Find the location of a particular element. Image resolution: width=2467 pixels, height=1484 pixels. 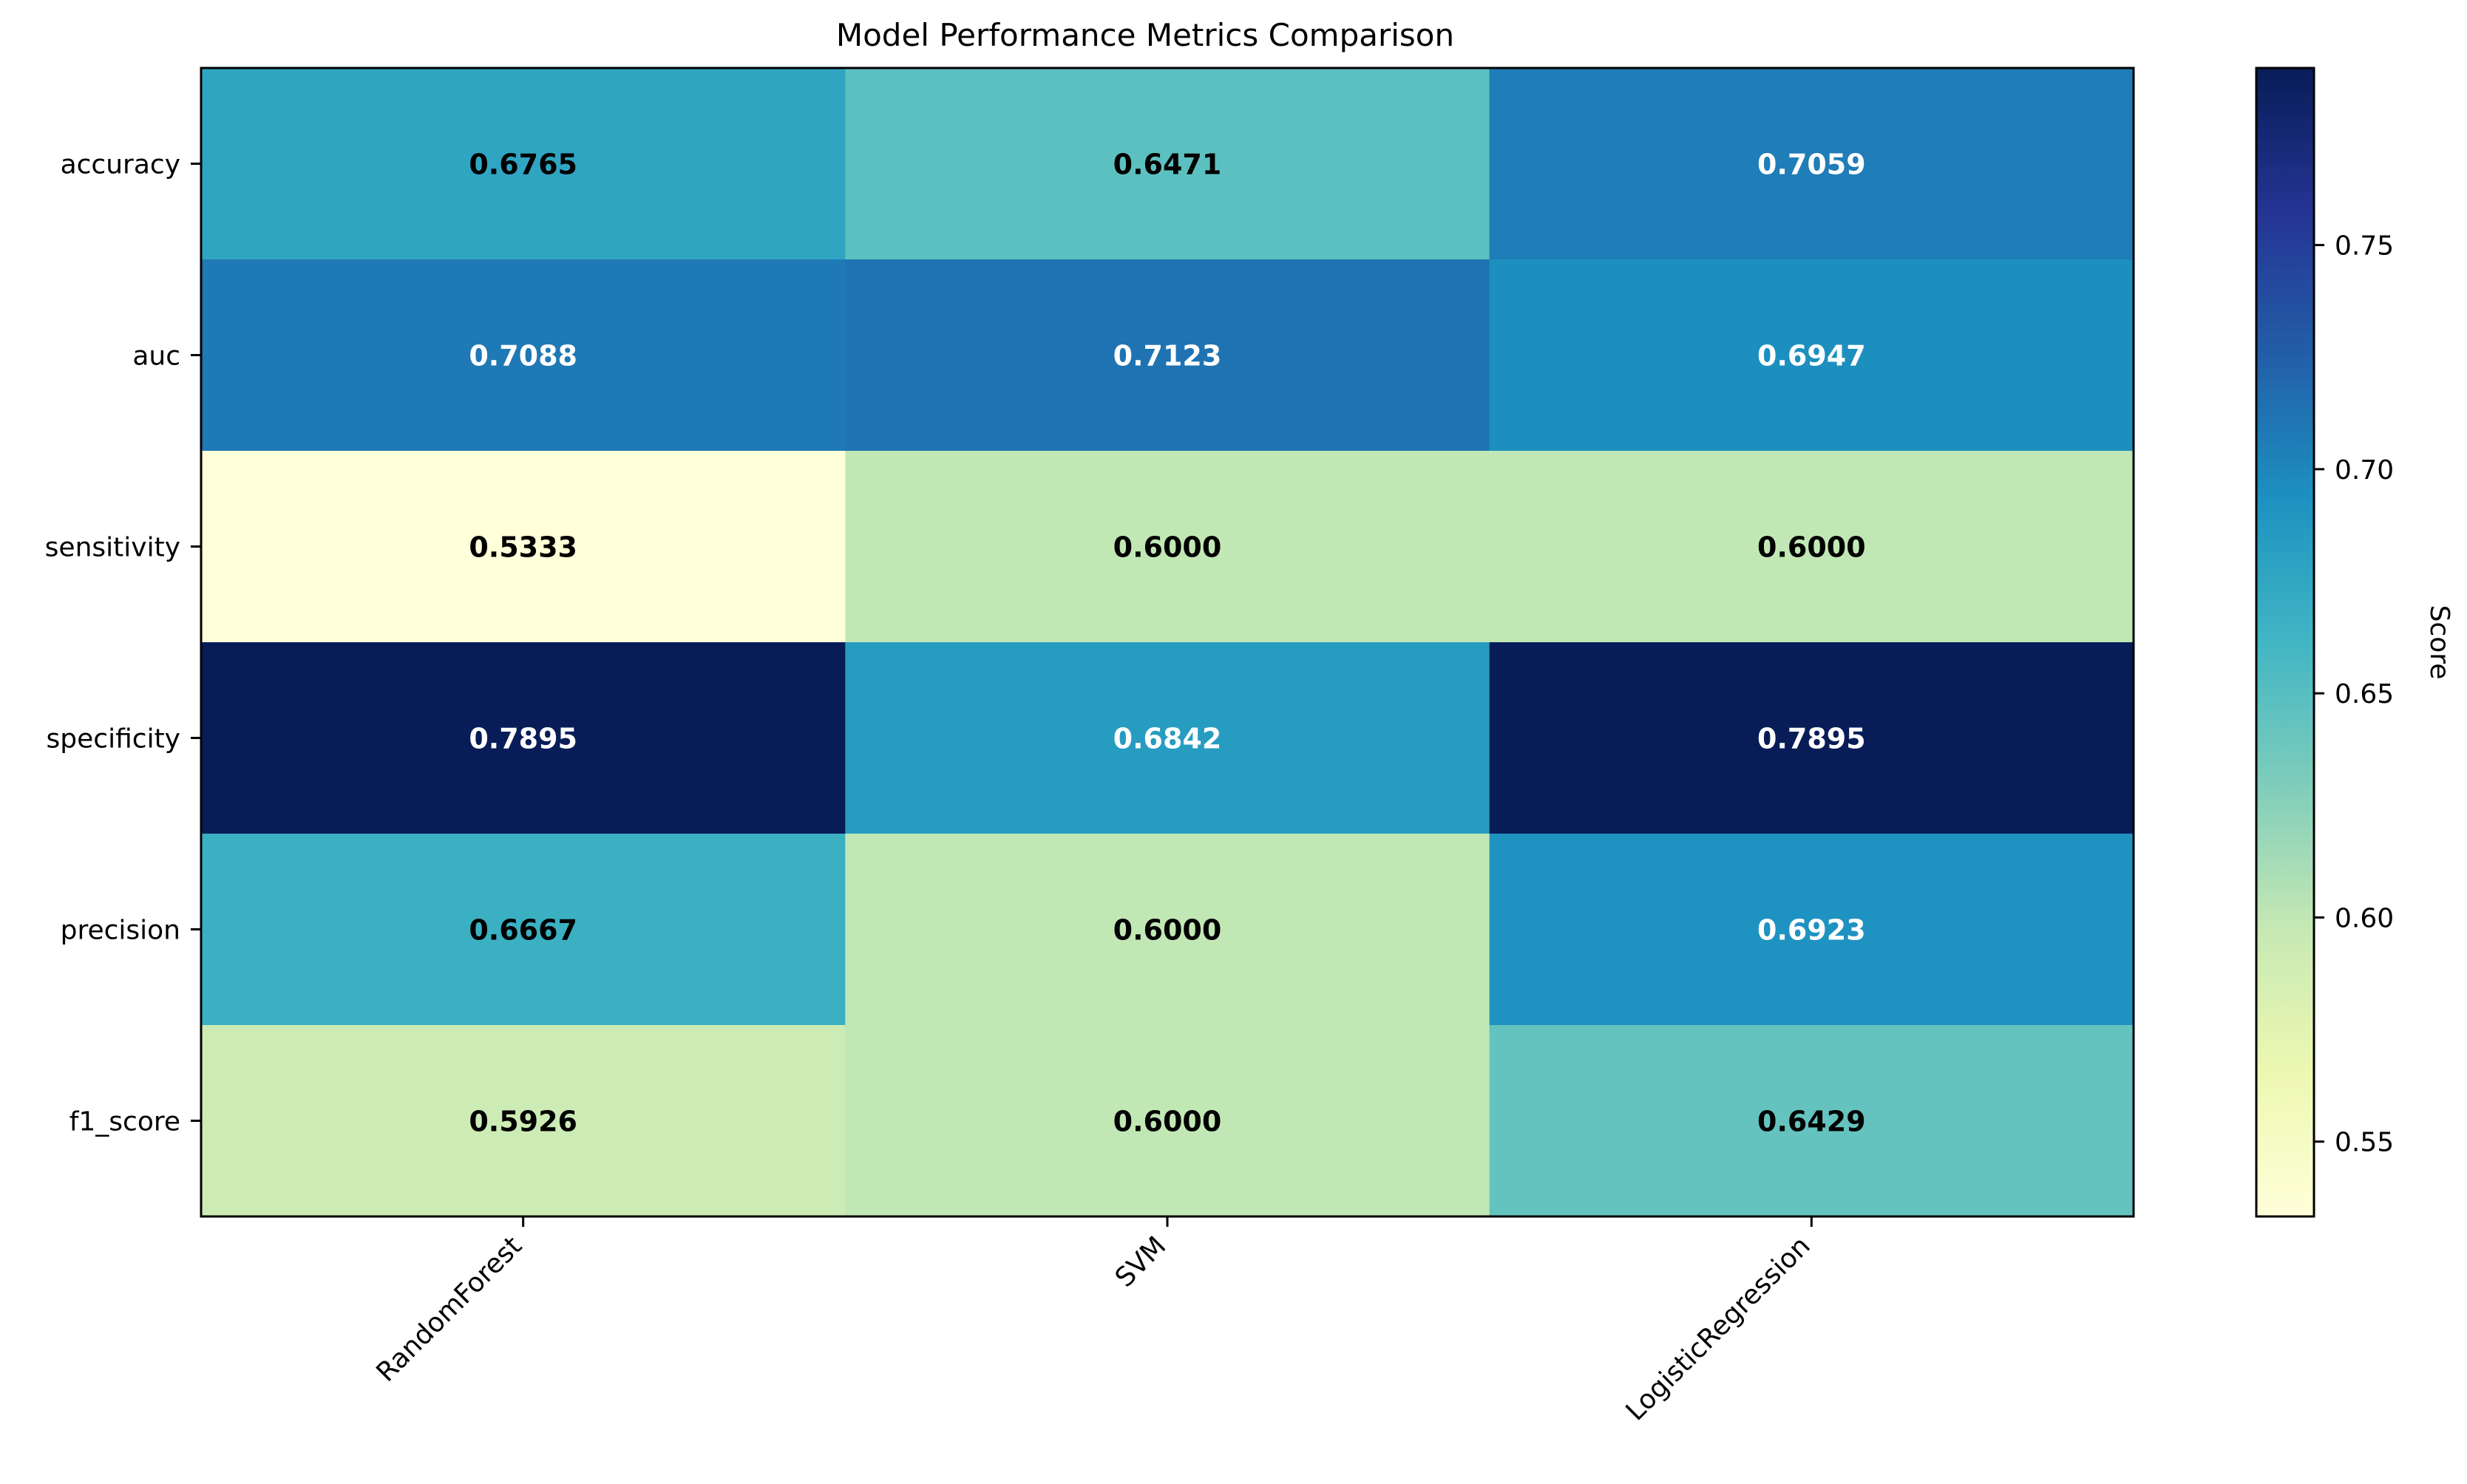

y-tick-label: accuracy is located at coordinates (120, 165).